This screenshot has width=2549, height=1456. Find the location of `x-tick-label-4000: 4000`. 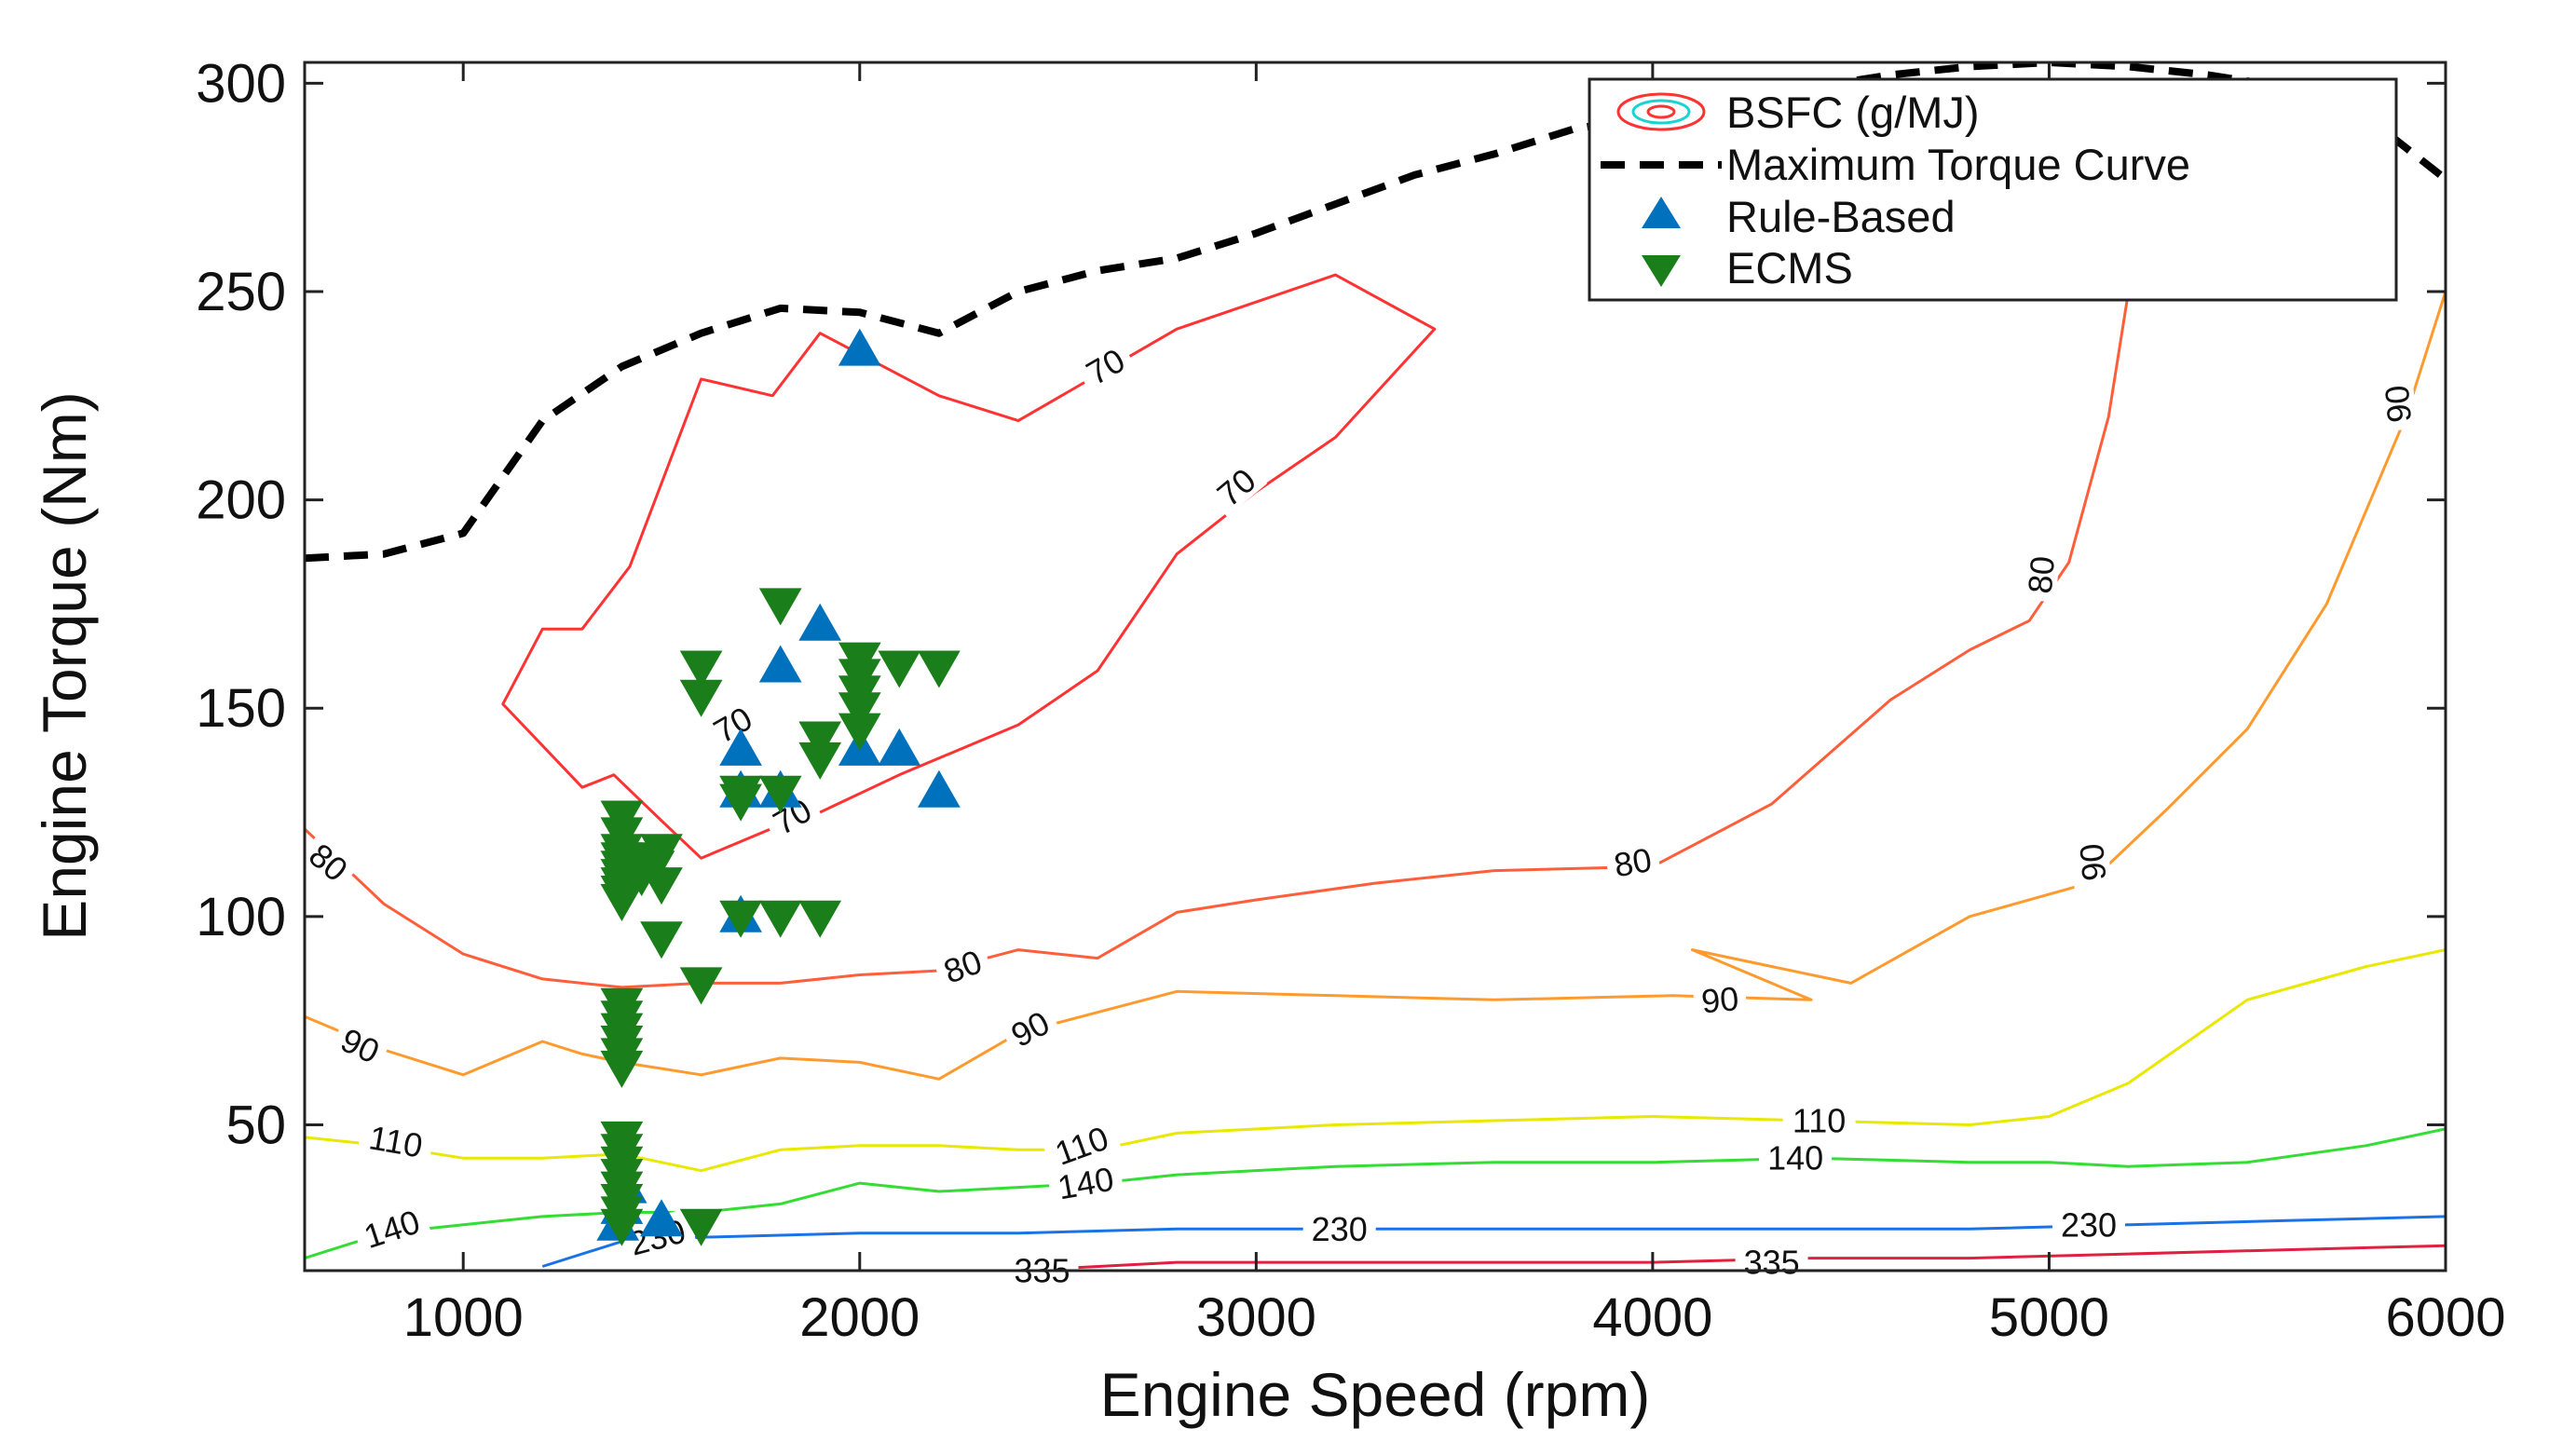

x-tick-label-4000: 4000 is located at coordinates (1652, 1317).